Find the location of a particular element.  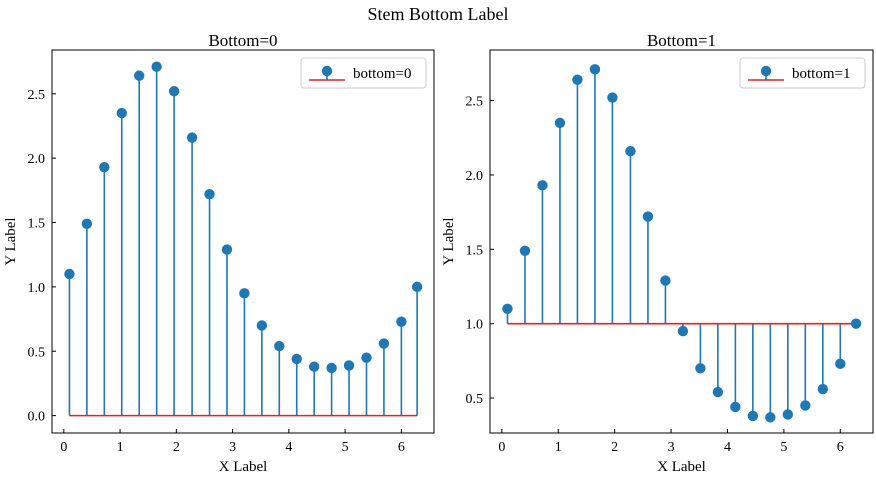

panel-2-legend: bottom=1 is located at coordinates (802, 73).